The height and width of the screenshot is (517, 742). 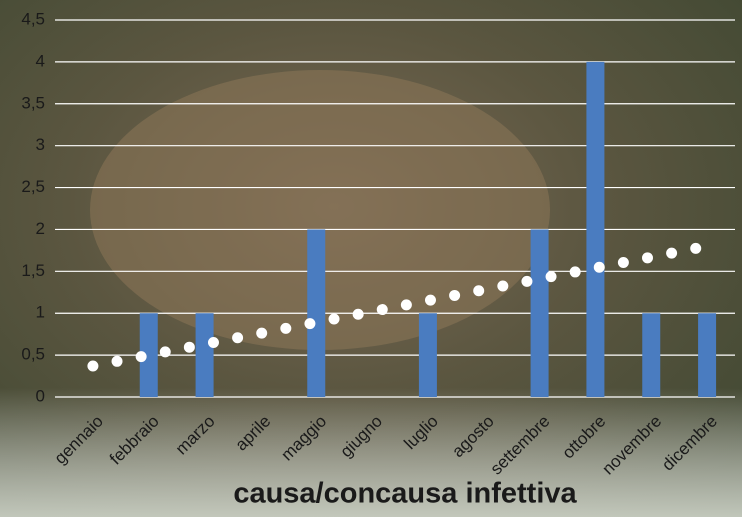 I want to click on y-tick-label: 1,5, so click(x=33, y=270).